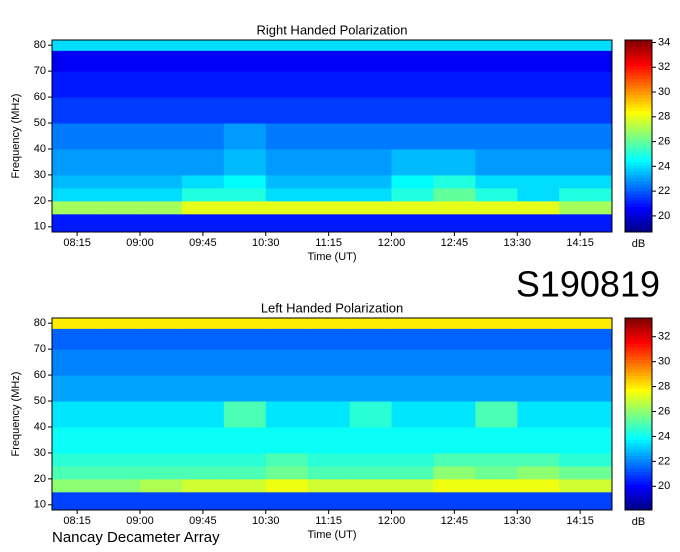  I want to click on y-tick-label: 80, so click(40, 45).